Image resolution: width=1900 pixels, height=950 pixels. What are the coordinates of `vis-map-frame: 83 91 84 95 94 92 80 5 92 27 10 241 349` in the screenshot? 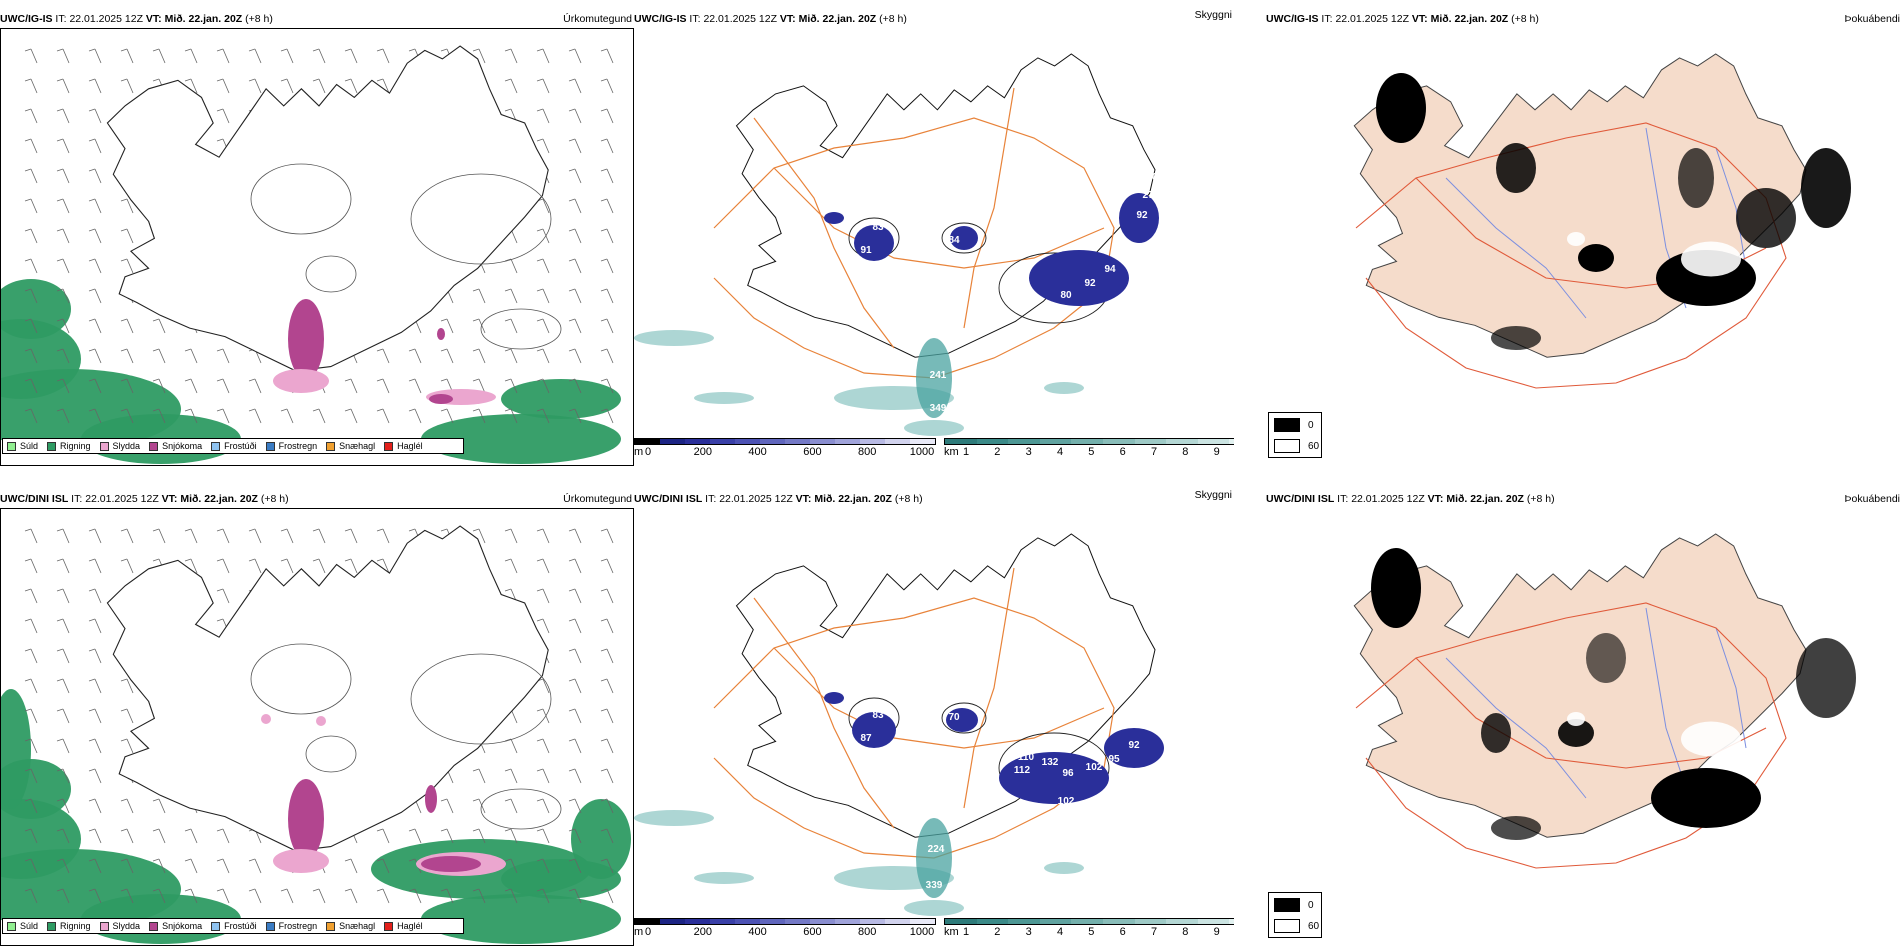 It's located at (934, 238).